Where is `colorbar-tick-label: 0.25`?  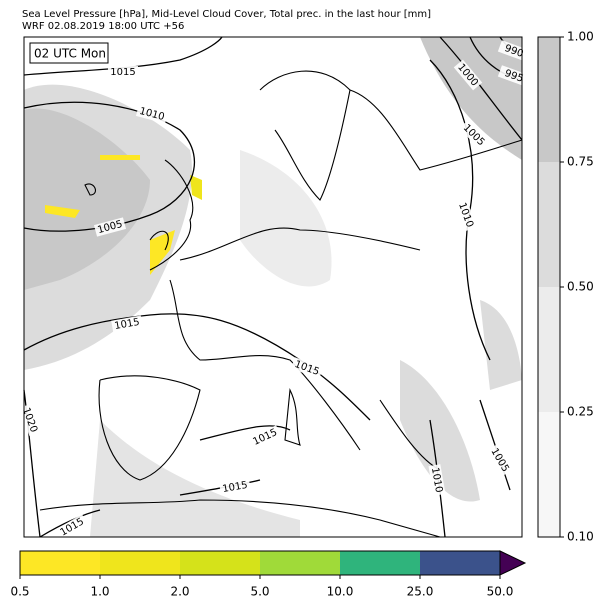 colorbar-tick-label: 0.25 is located at coordinates (580, 412).